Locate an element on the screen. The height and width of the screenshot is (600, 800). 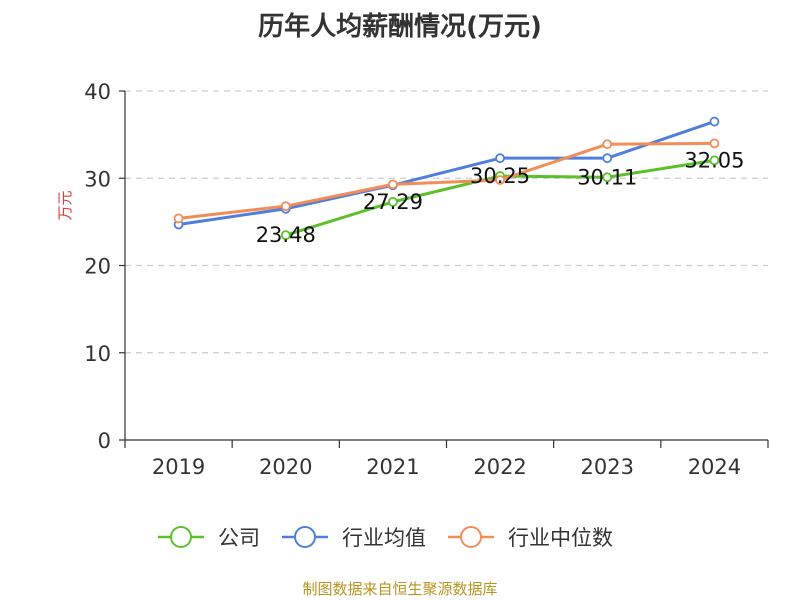
x-tick-label: 2019 is located at coordinates (178, 467).